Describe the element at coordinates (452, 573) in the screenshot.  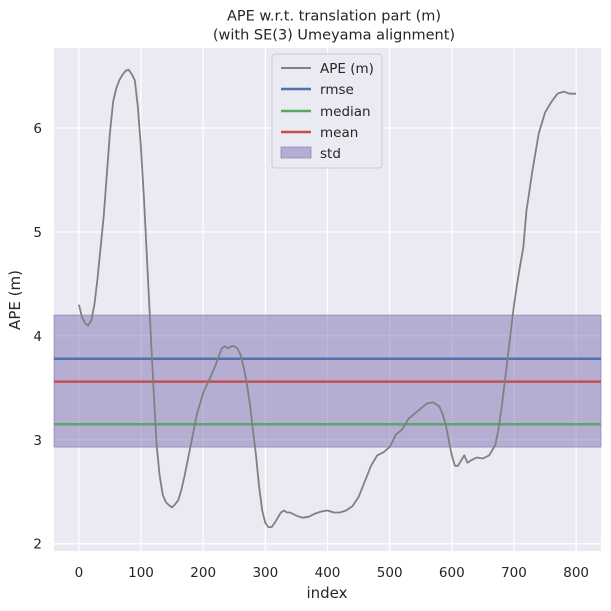
I see `x-tick-label-6: 600` at that location.